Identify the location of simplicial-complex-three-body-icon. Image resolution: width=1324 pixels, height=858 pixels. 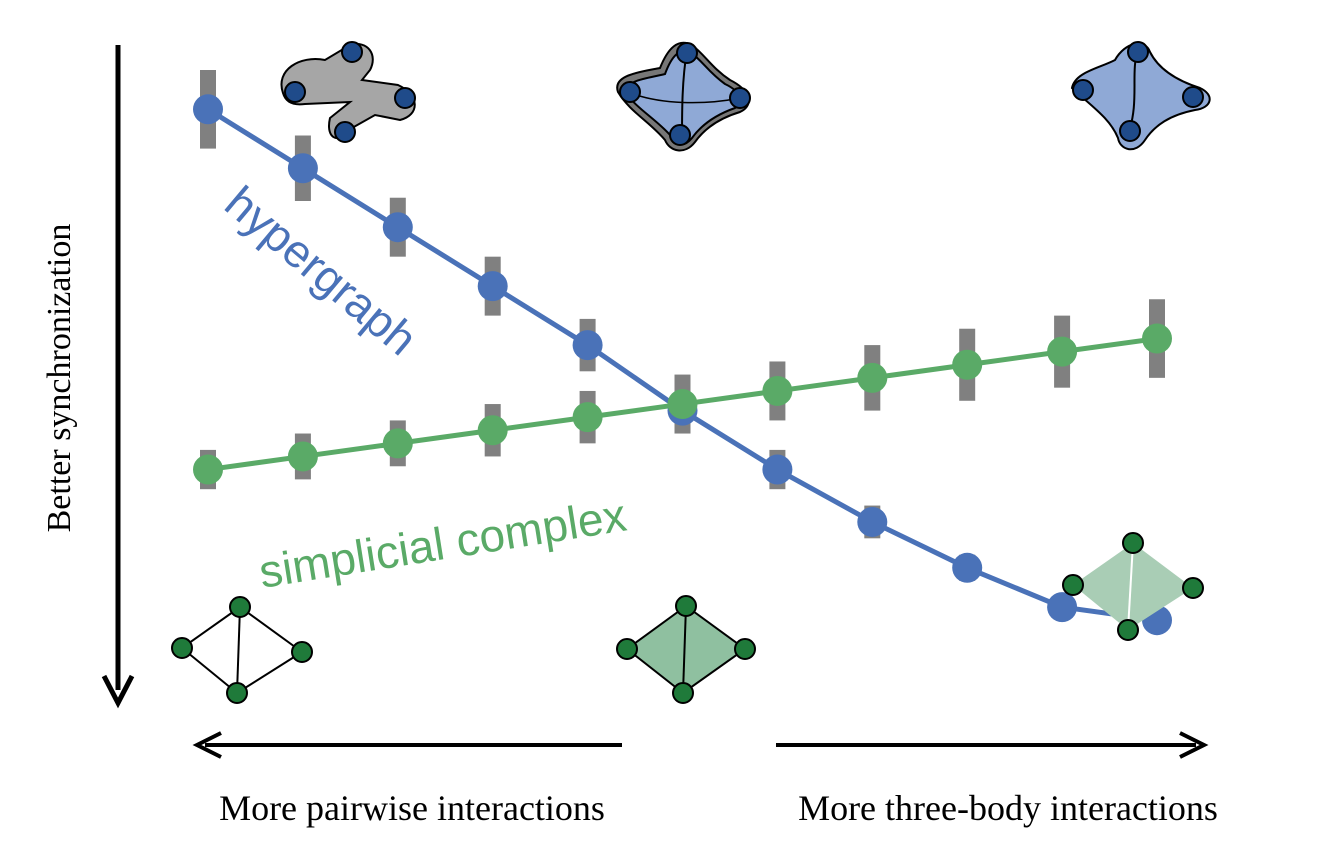
(1133, 586).